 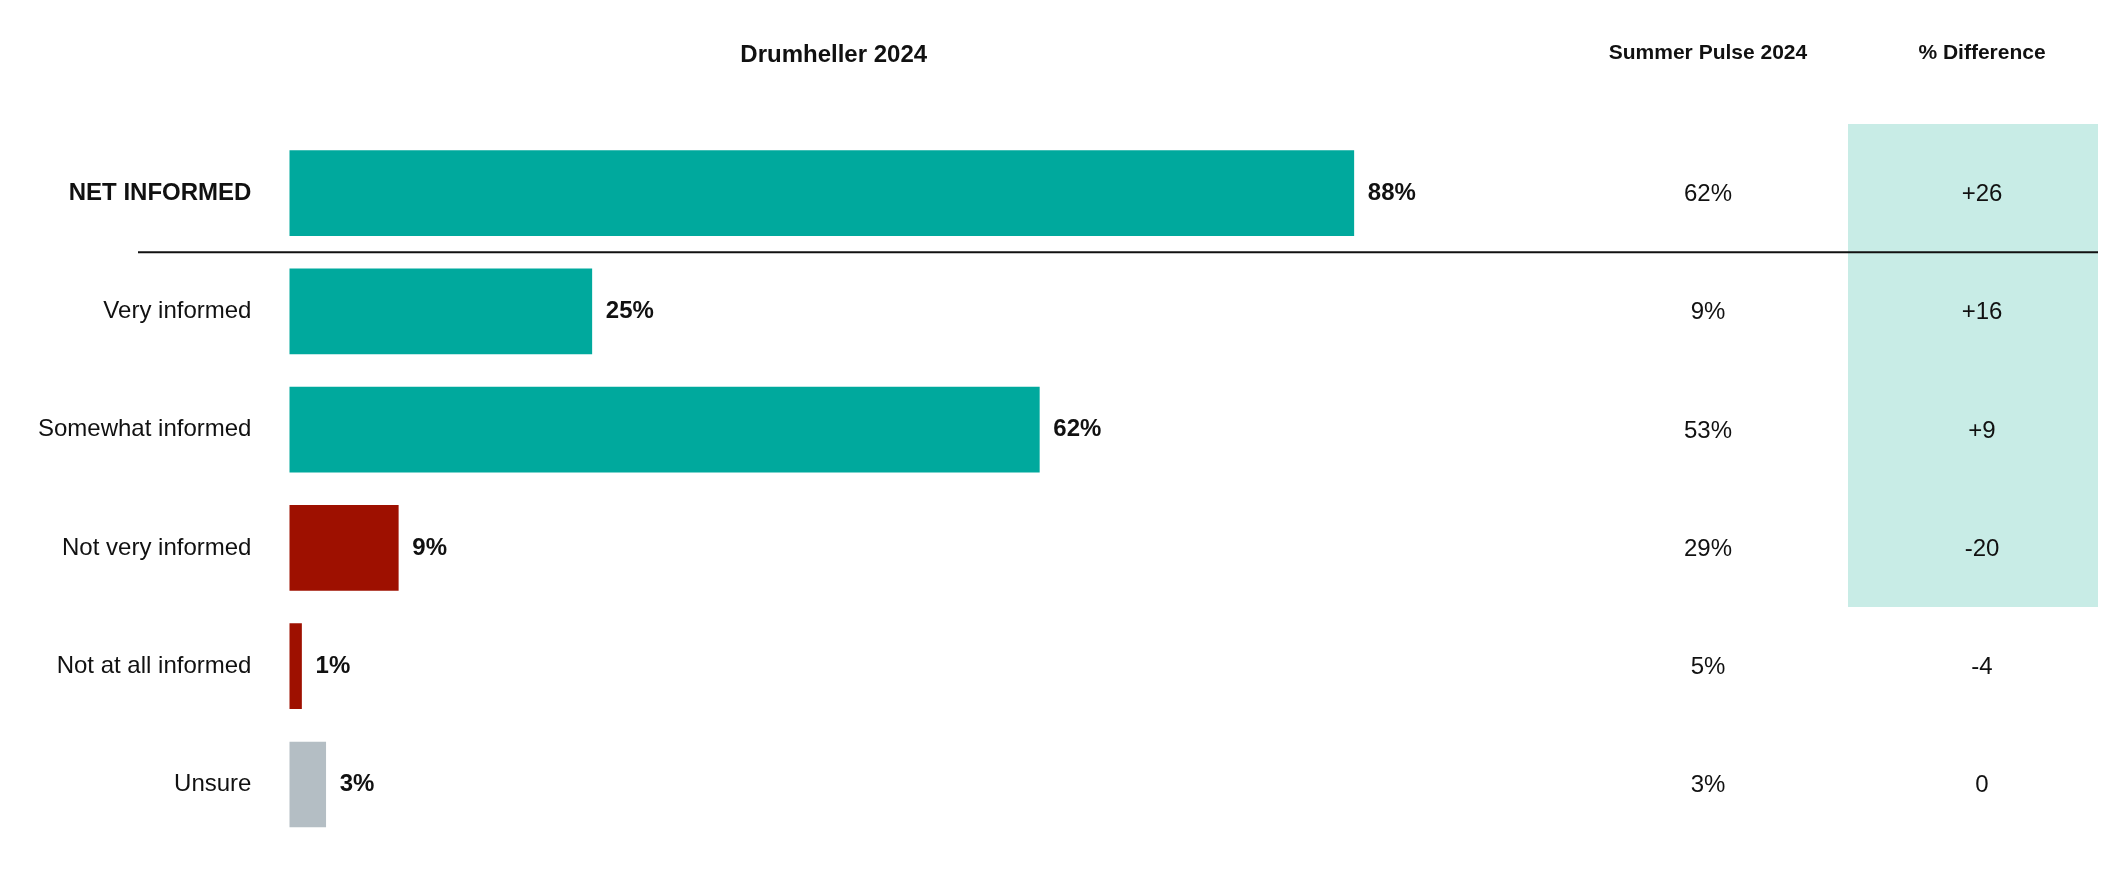 I want to click on chart-title: Drumheller 2024, so click(x=834, y=53).